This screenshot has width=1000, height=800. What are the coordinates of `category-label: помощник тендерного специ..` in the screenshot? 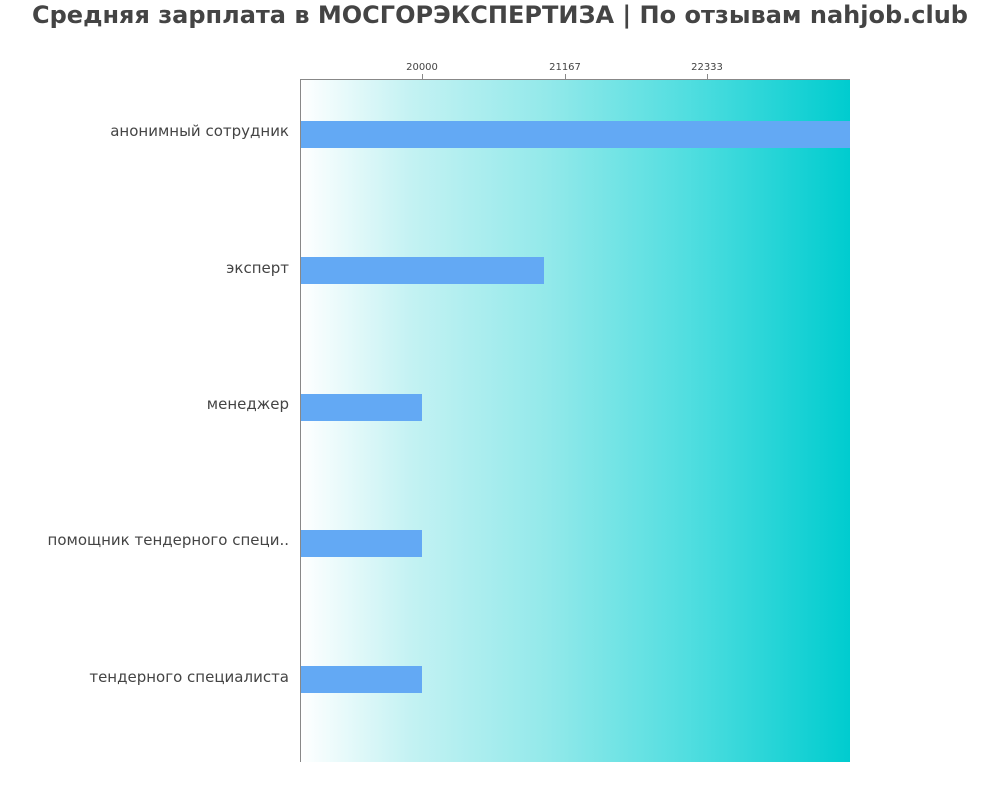 It's located at (168, 540).